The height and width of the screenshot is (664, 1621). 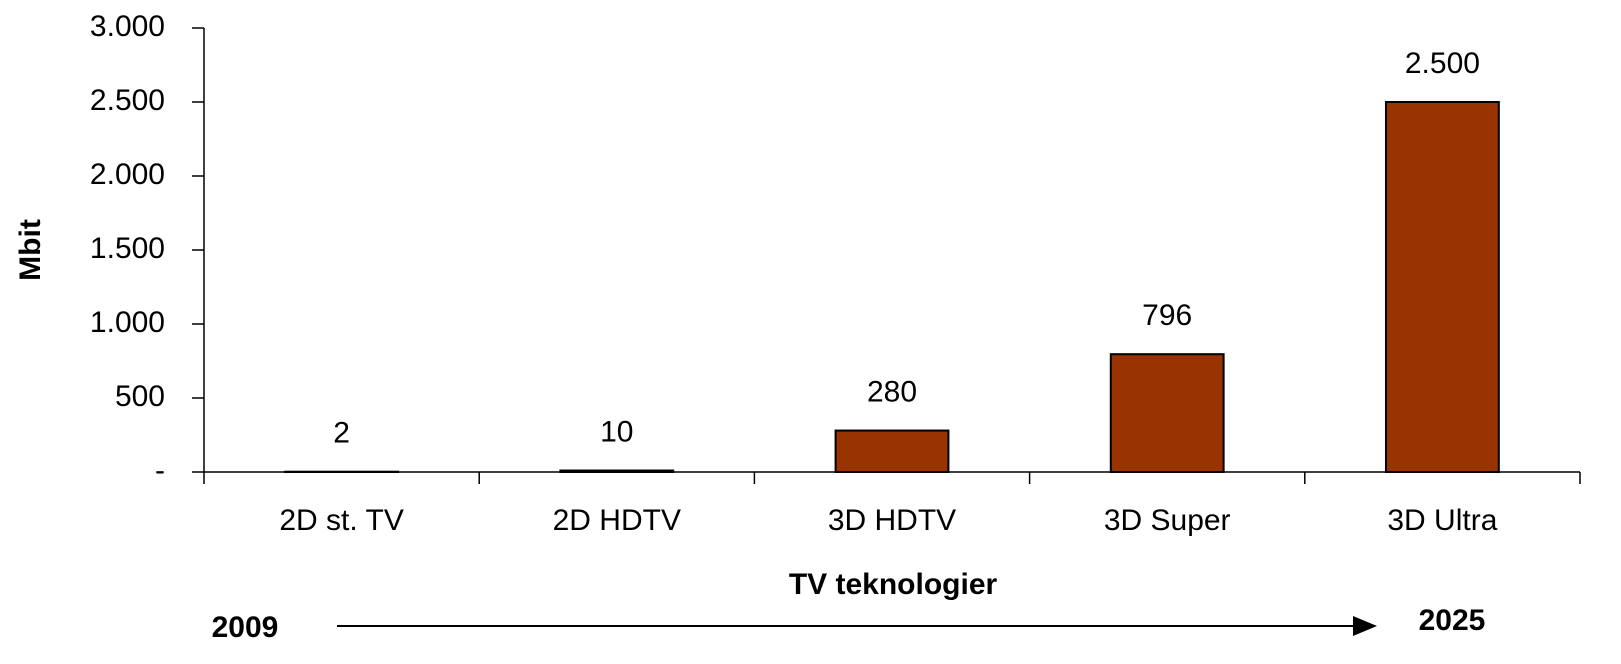 I want to click on x-tick-label: 3D HDTV, so click(x=892, y=520).